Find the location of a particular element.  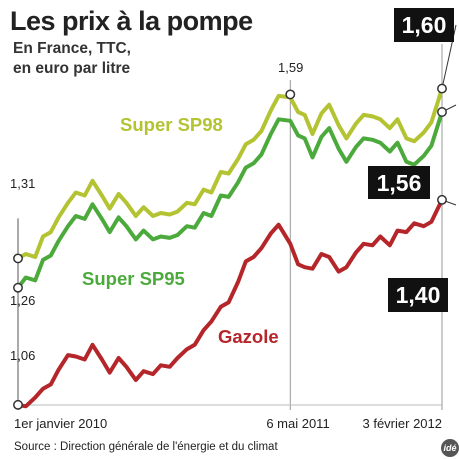

marker-sp98-peak is located at coordinates (290, 94).